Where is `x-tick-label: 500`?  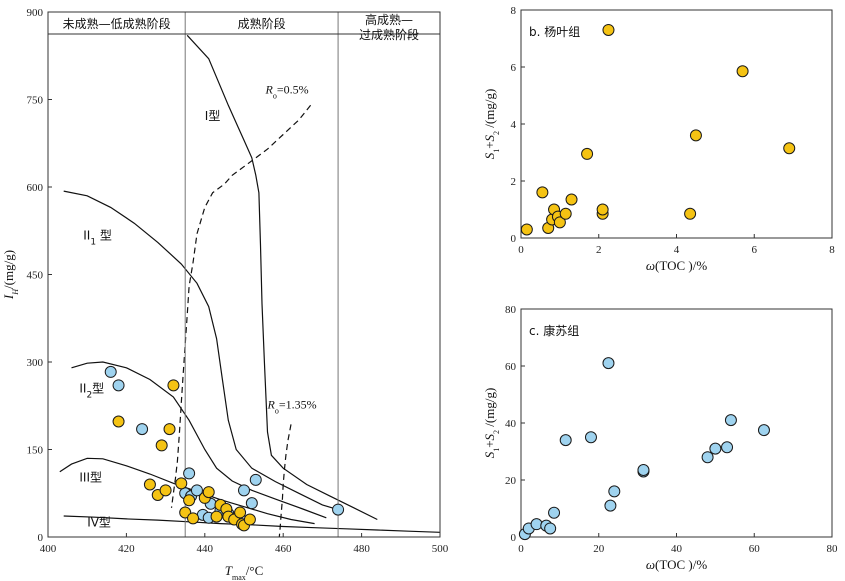
x-tick-label: 500 is located at coordinates (440, 549).